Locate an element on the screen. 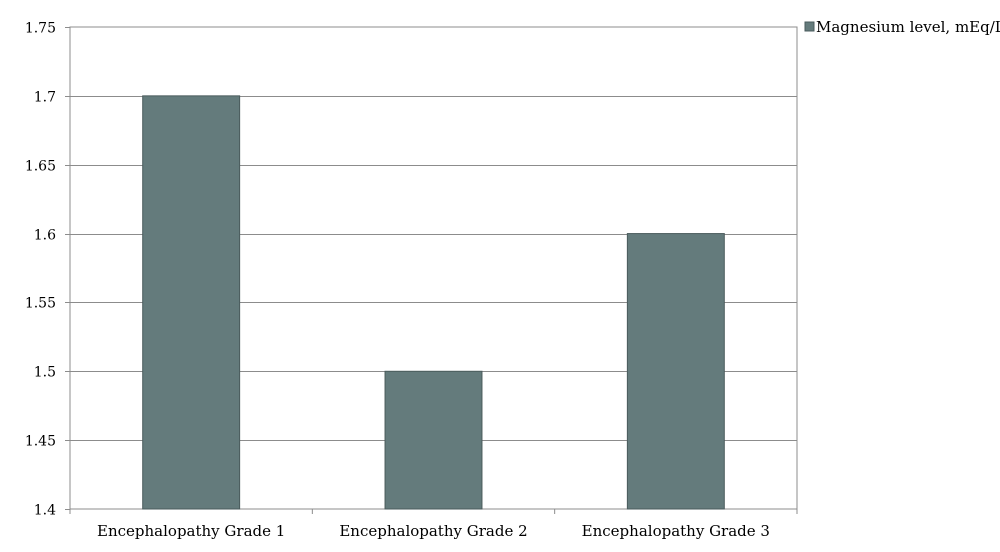 This screenshot has height=552, width=1000. legend: Magnesium level, mEq/L is located at coordinates (902, 27).